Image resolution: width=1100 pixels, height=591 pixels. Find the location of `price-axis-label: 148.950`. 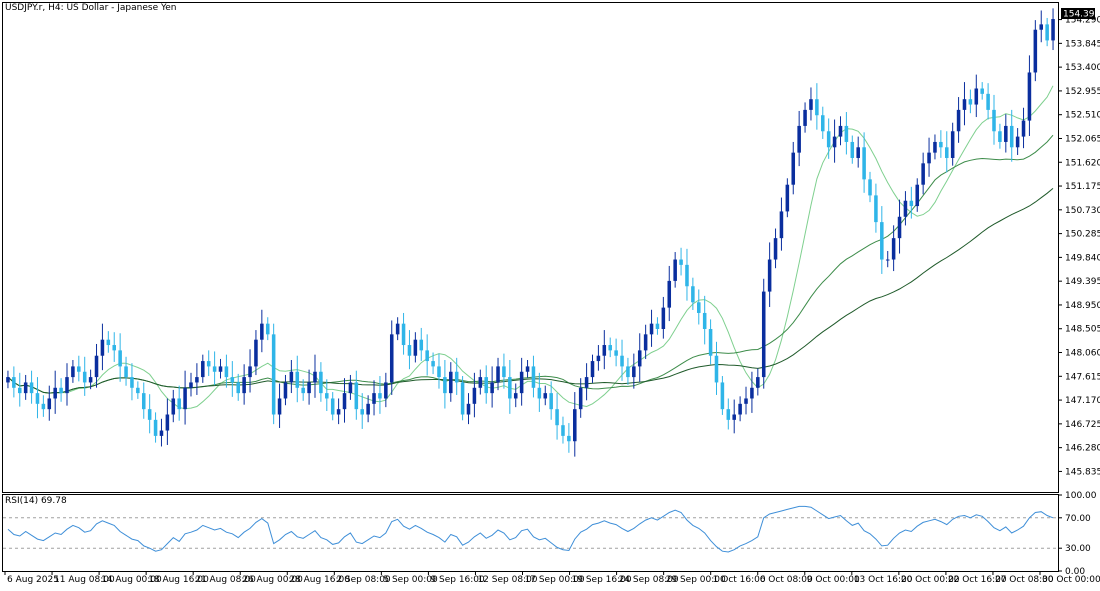

price-axis-label: 148.950 is located at coordinates (1082, 306).